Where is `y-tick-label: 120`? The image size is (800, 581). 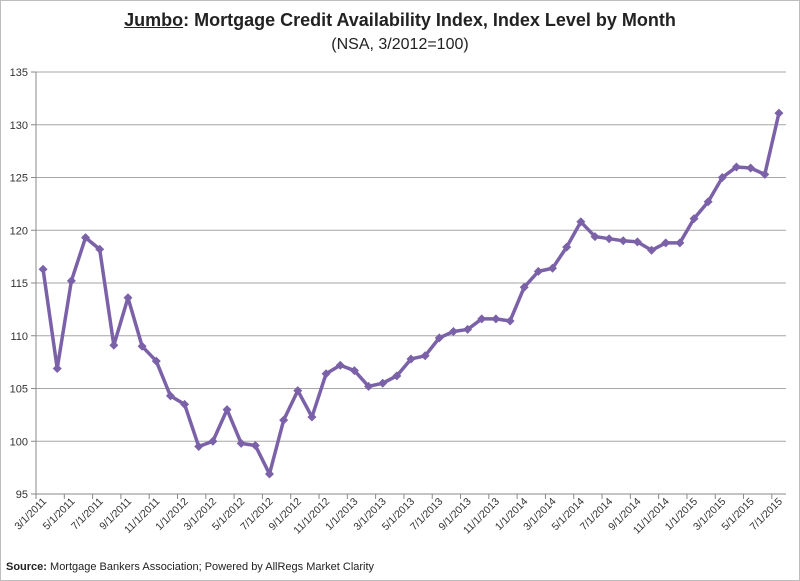
y-tick-label: 120 is located at coordinates (19, 231).